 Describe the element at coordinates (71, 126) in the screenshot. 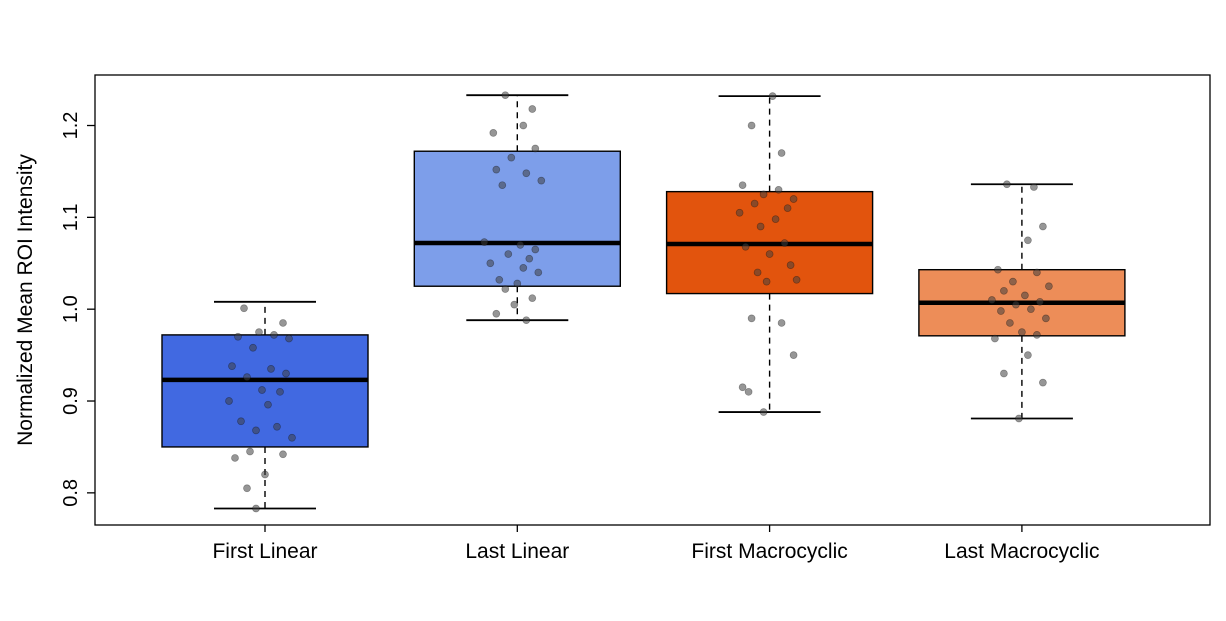

I see `y-tick-label: 1.2` at that location.